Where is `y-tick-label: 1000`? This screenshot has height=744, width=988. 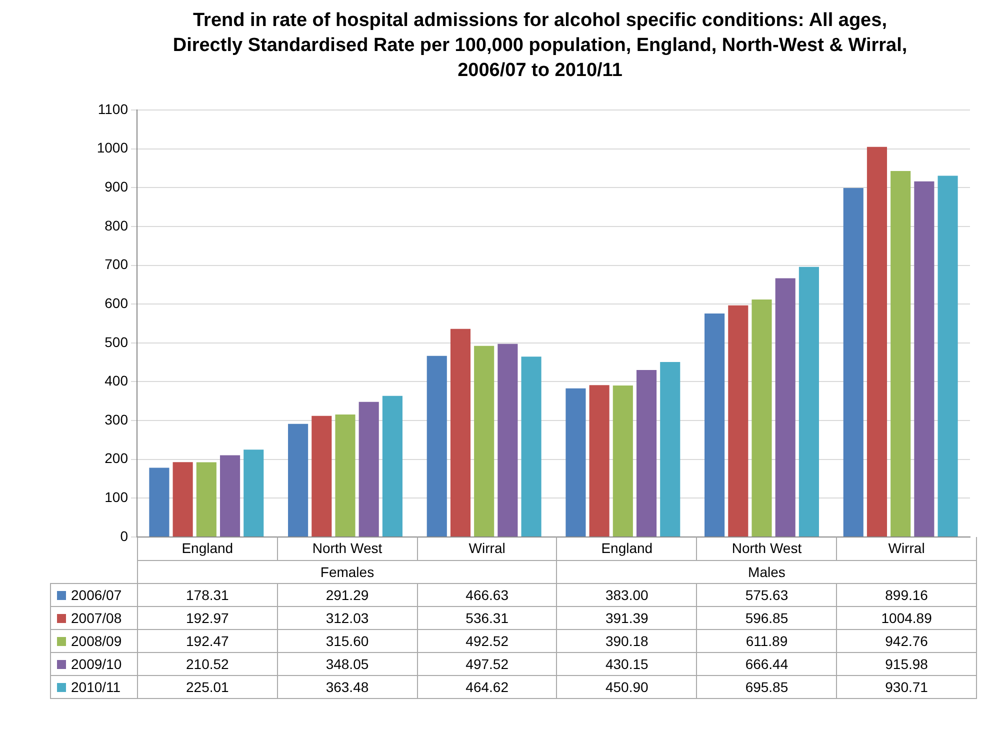
y-tick-label: 1000 is located at coordinates (112, 148).